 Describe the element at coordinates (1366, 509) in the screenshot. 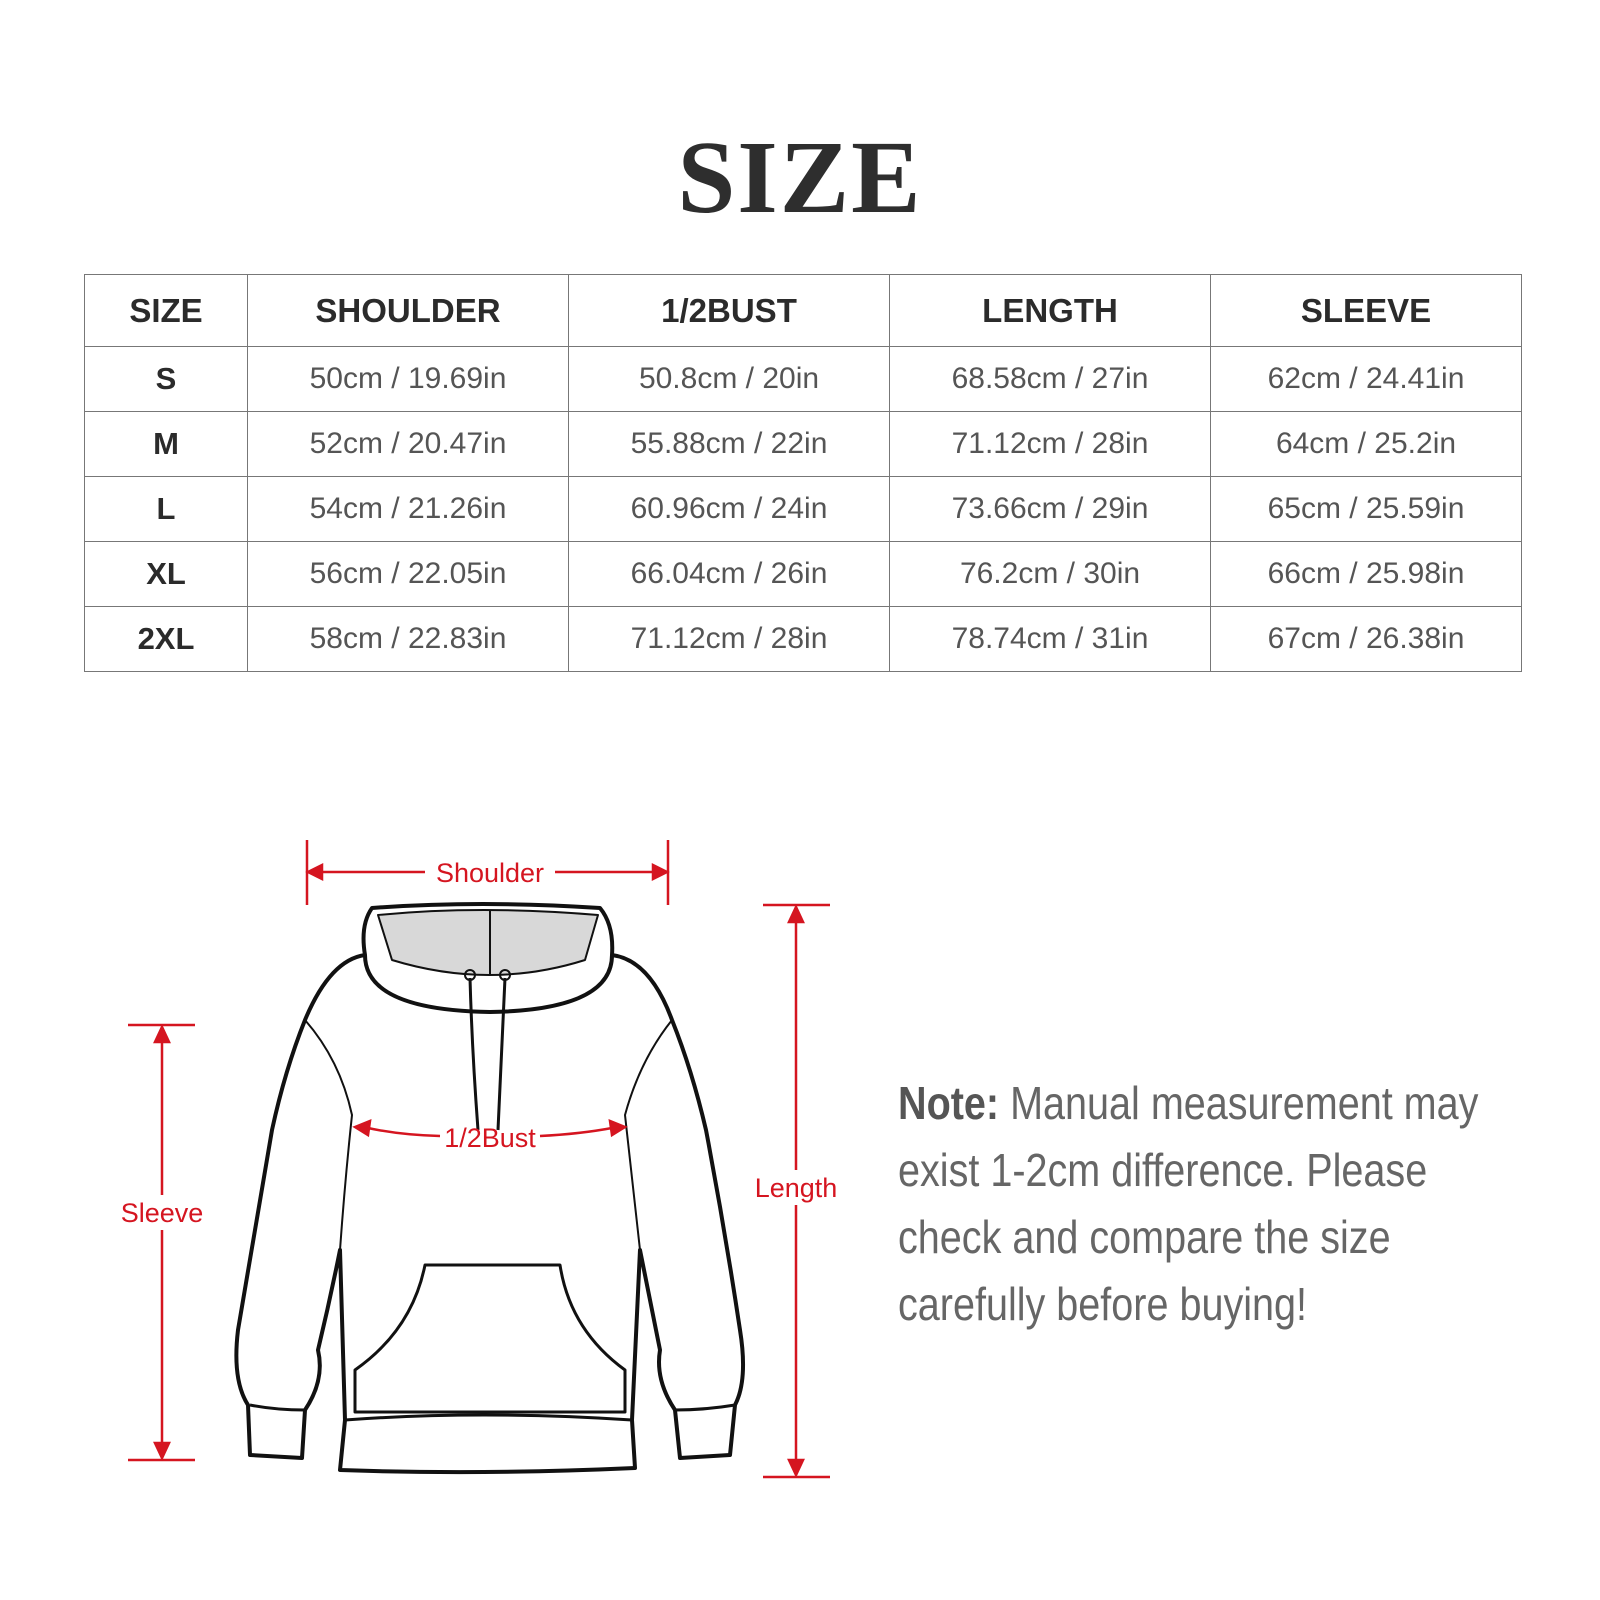

I see `measurement-cell: 65cm / 25.59in` at that location.